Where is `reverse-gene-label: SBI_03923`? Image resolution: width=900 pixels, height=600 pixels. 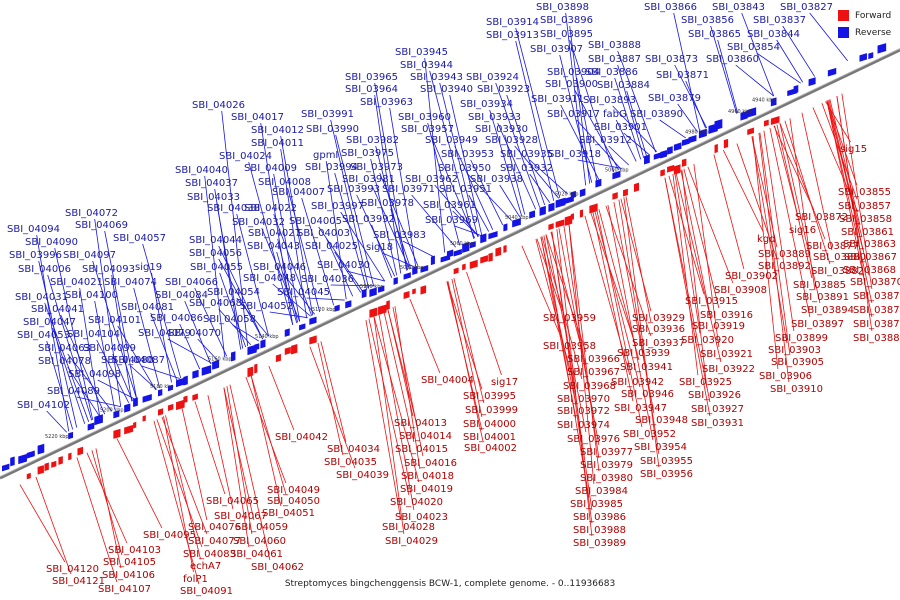
reverse-gene-label: SBI_03923 is located at coordinates (503, 89).